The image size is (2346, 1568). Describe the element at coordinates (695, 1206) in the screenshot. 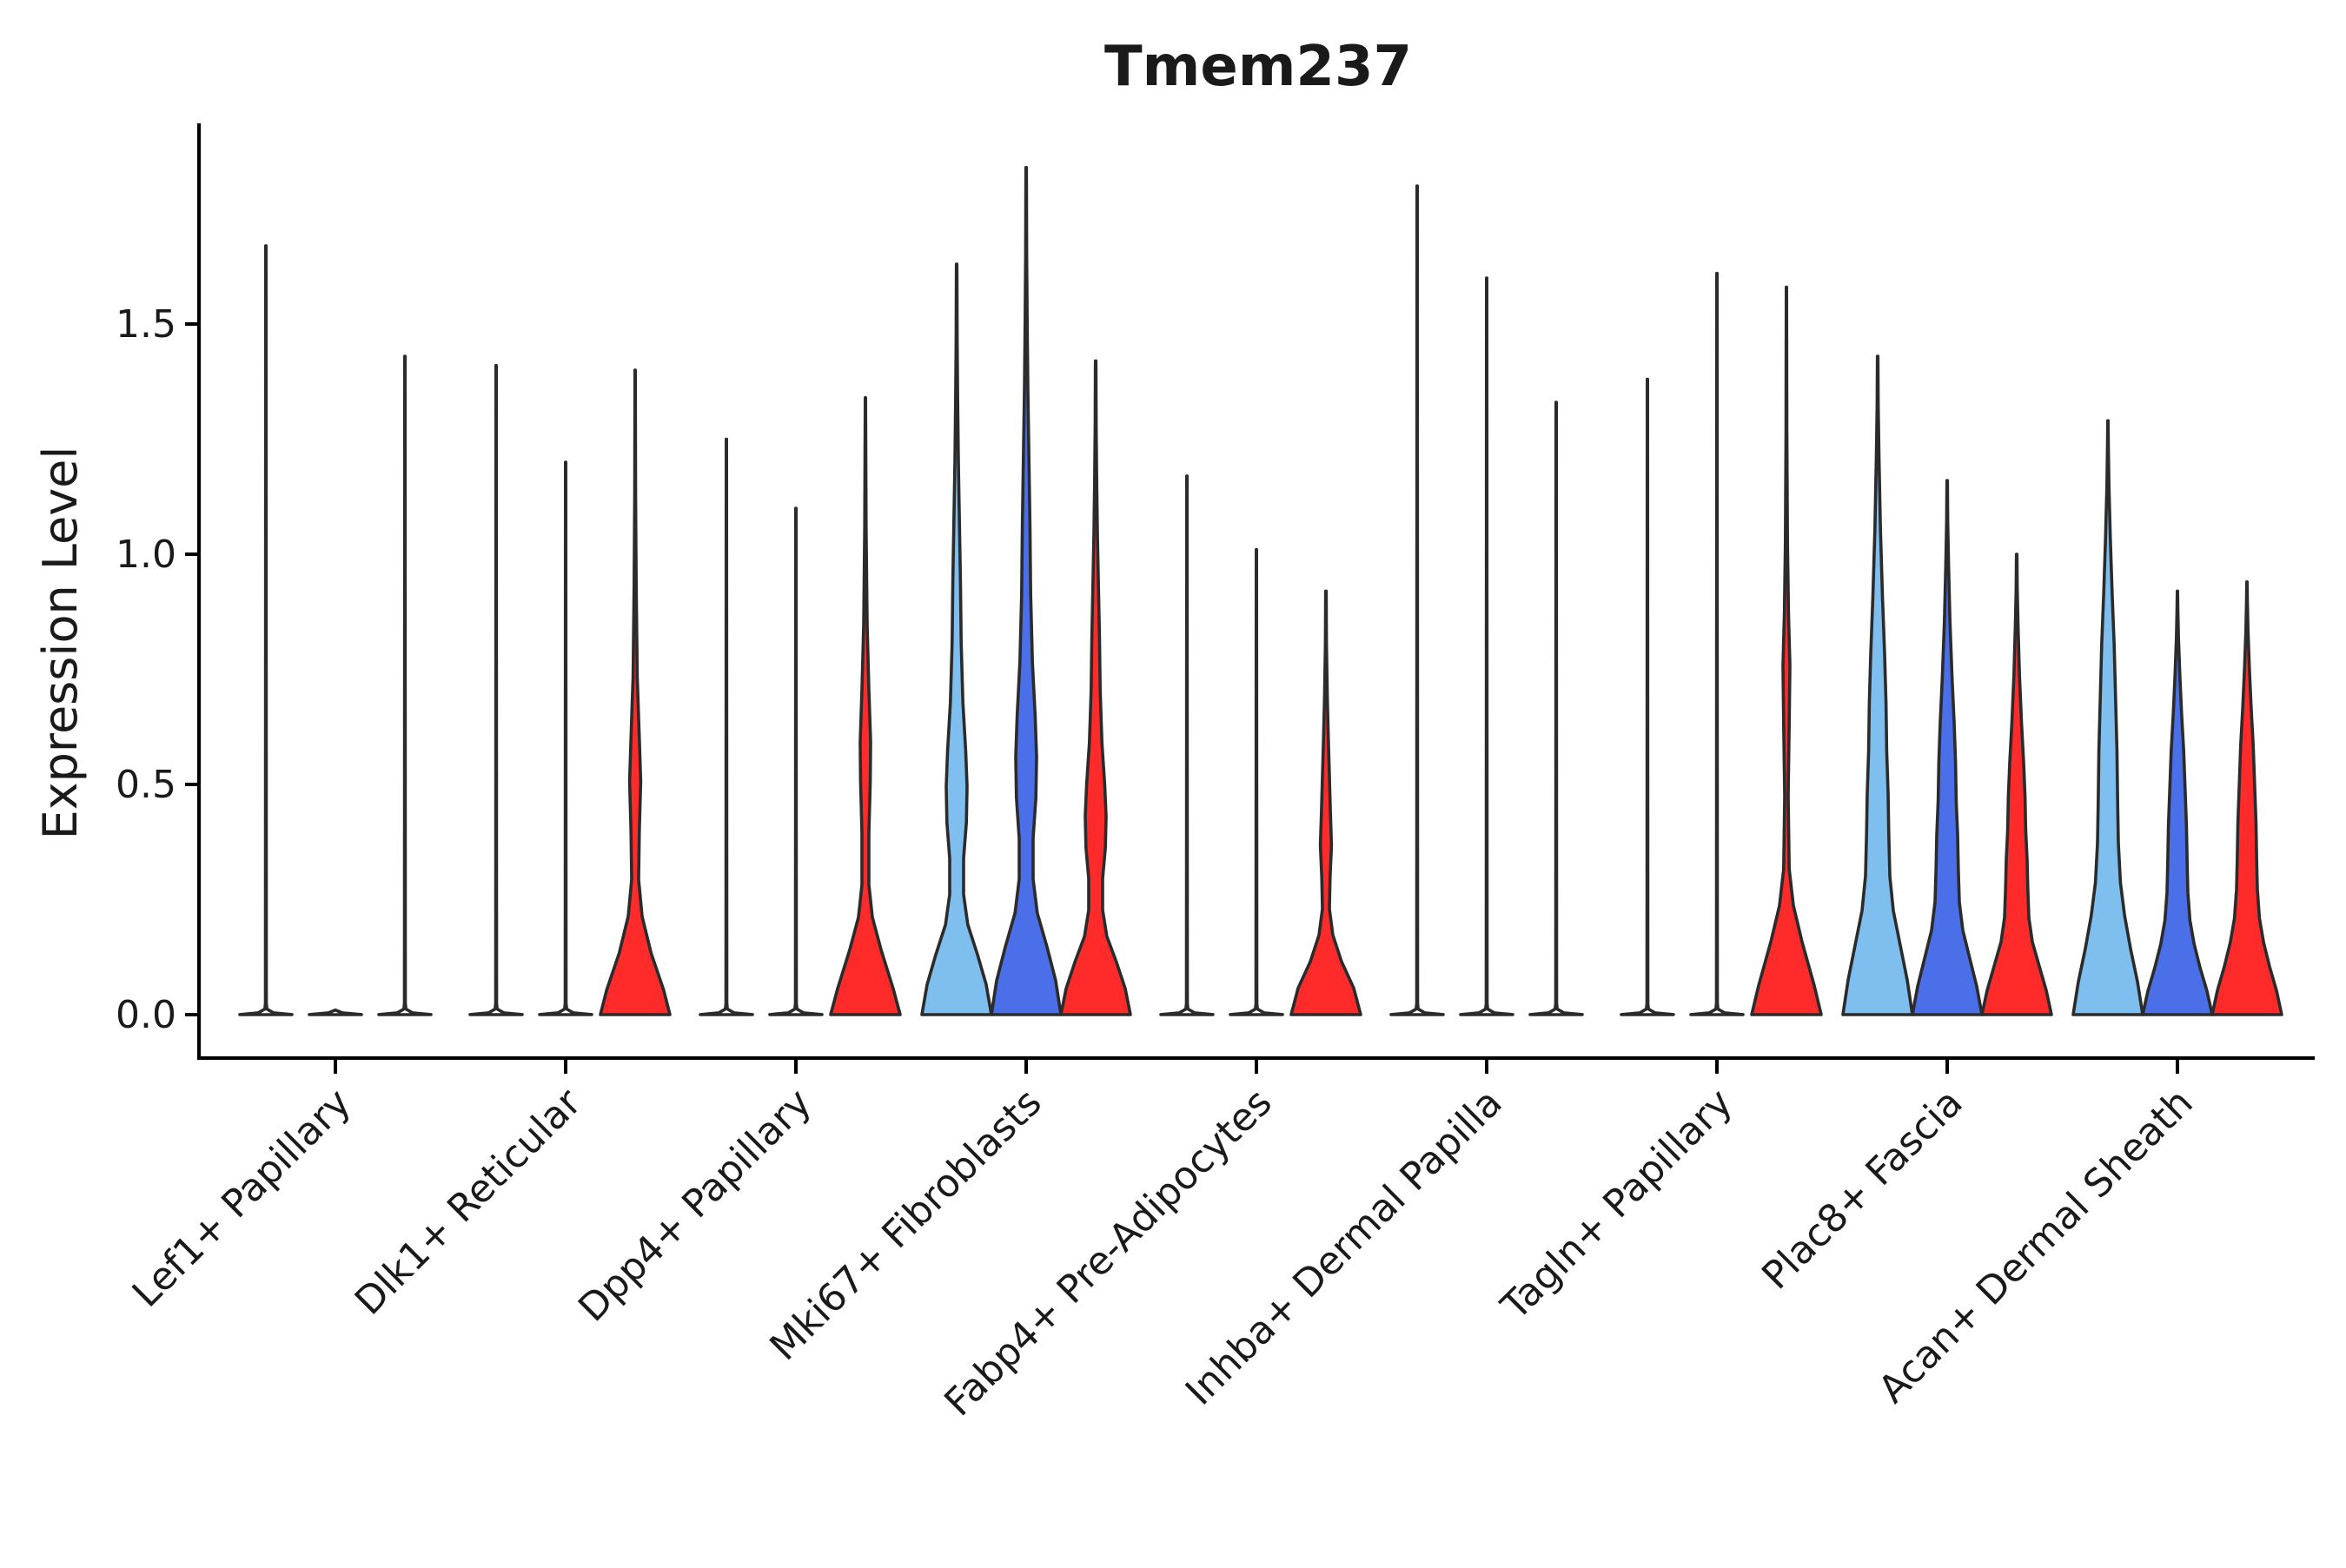

I see `x-tick-label: Dpp4+ Papillary` at that location.